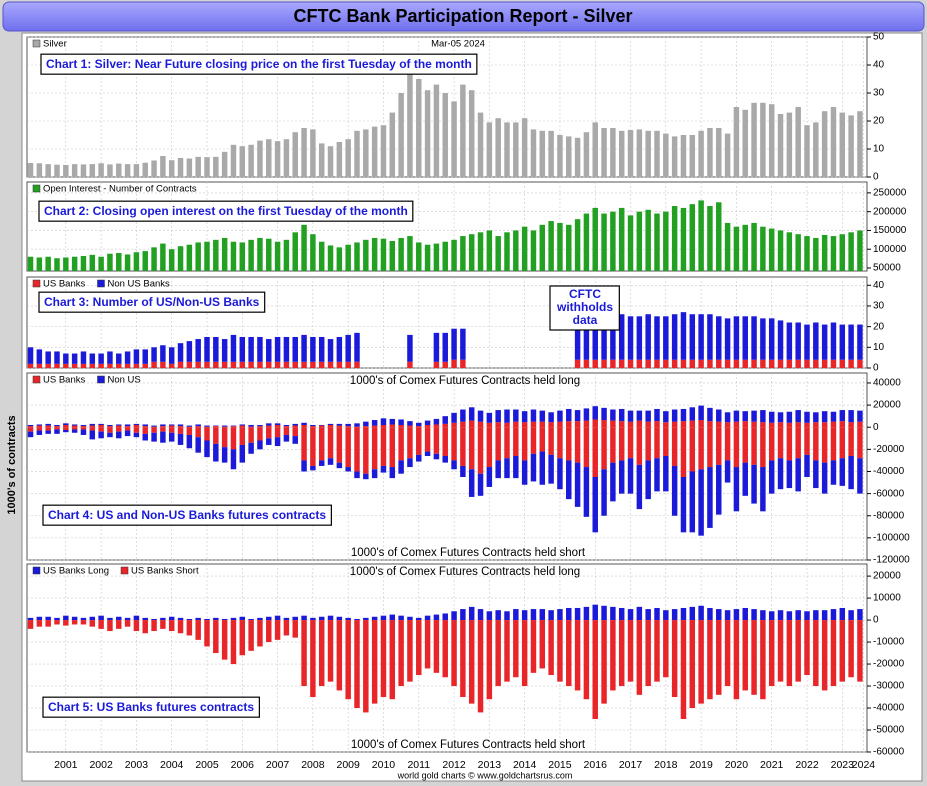 The width and height of the screenshot is (927, 786). What do you see at coordinates (887, 268) in the screenshot?
I see `y-tick-label: 50000` at bounding box center [887, 268].